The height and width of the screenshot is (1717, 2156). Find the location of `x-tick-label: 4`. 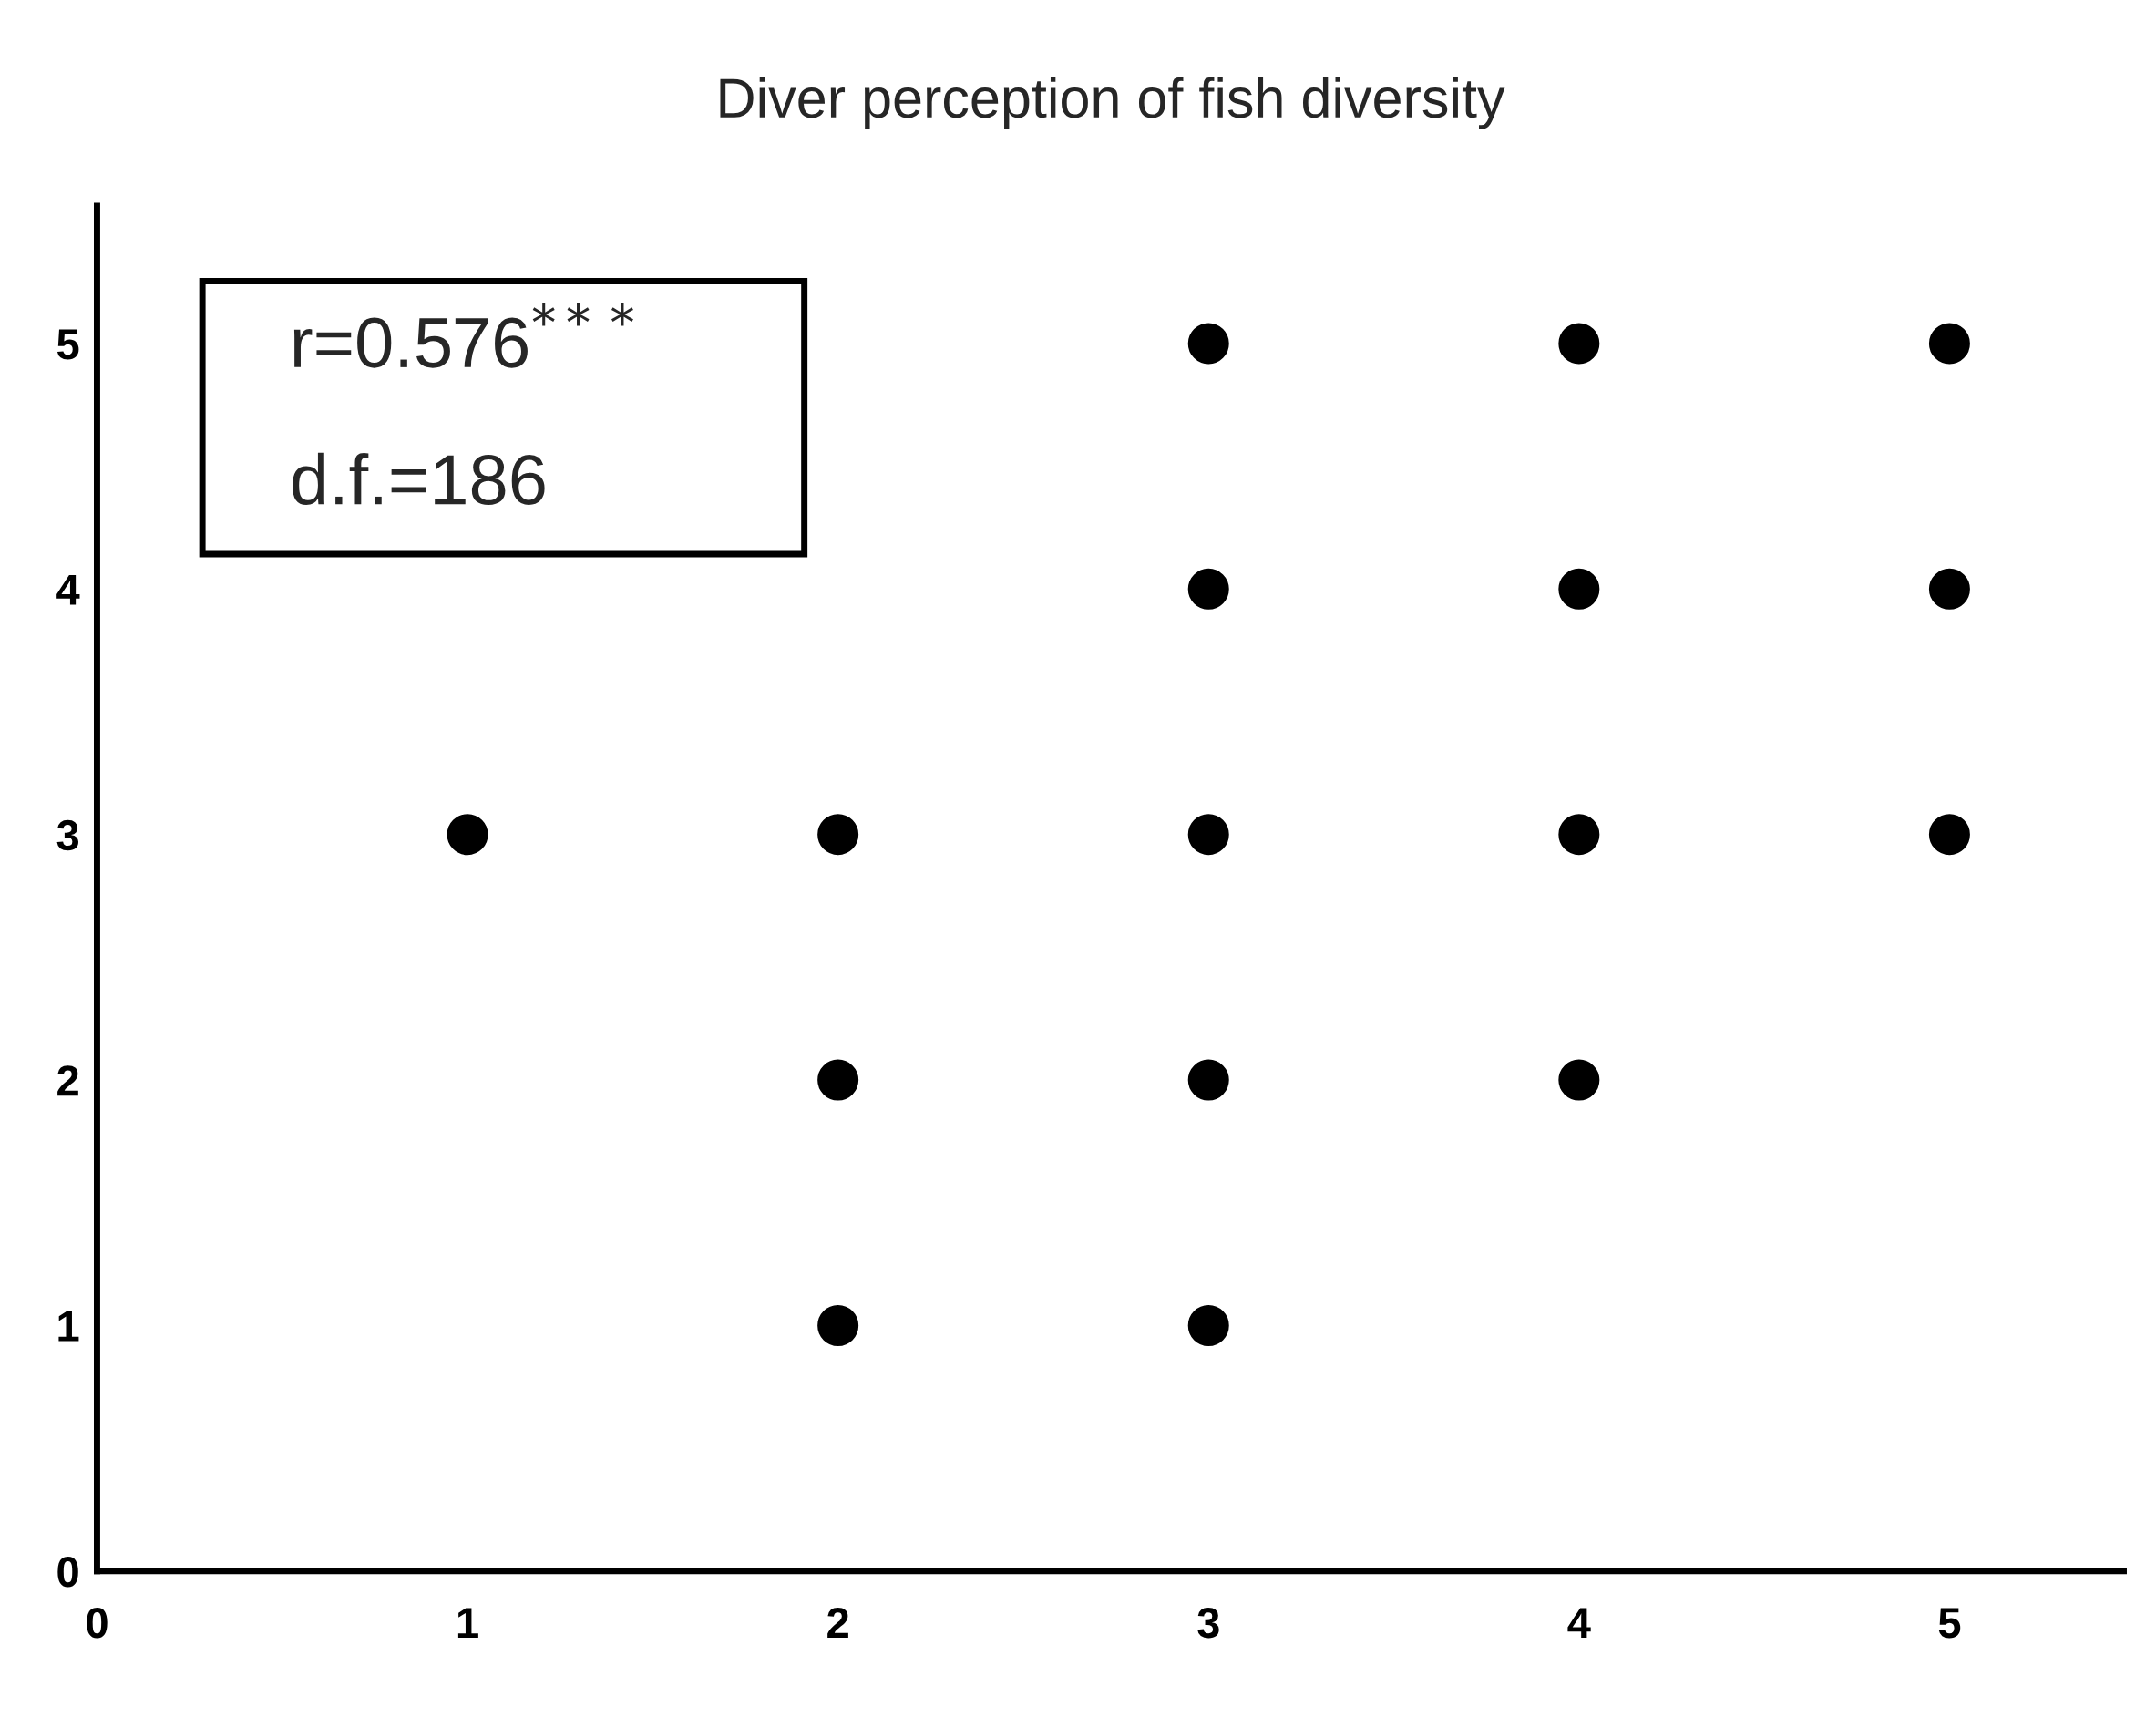

x-tick-label: 4 is located at coordinates (1579, 1623).